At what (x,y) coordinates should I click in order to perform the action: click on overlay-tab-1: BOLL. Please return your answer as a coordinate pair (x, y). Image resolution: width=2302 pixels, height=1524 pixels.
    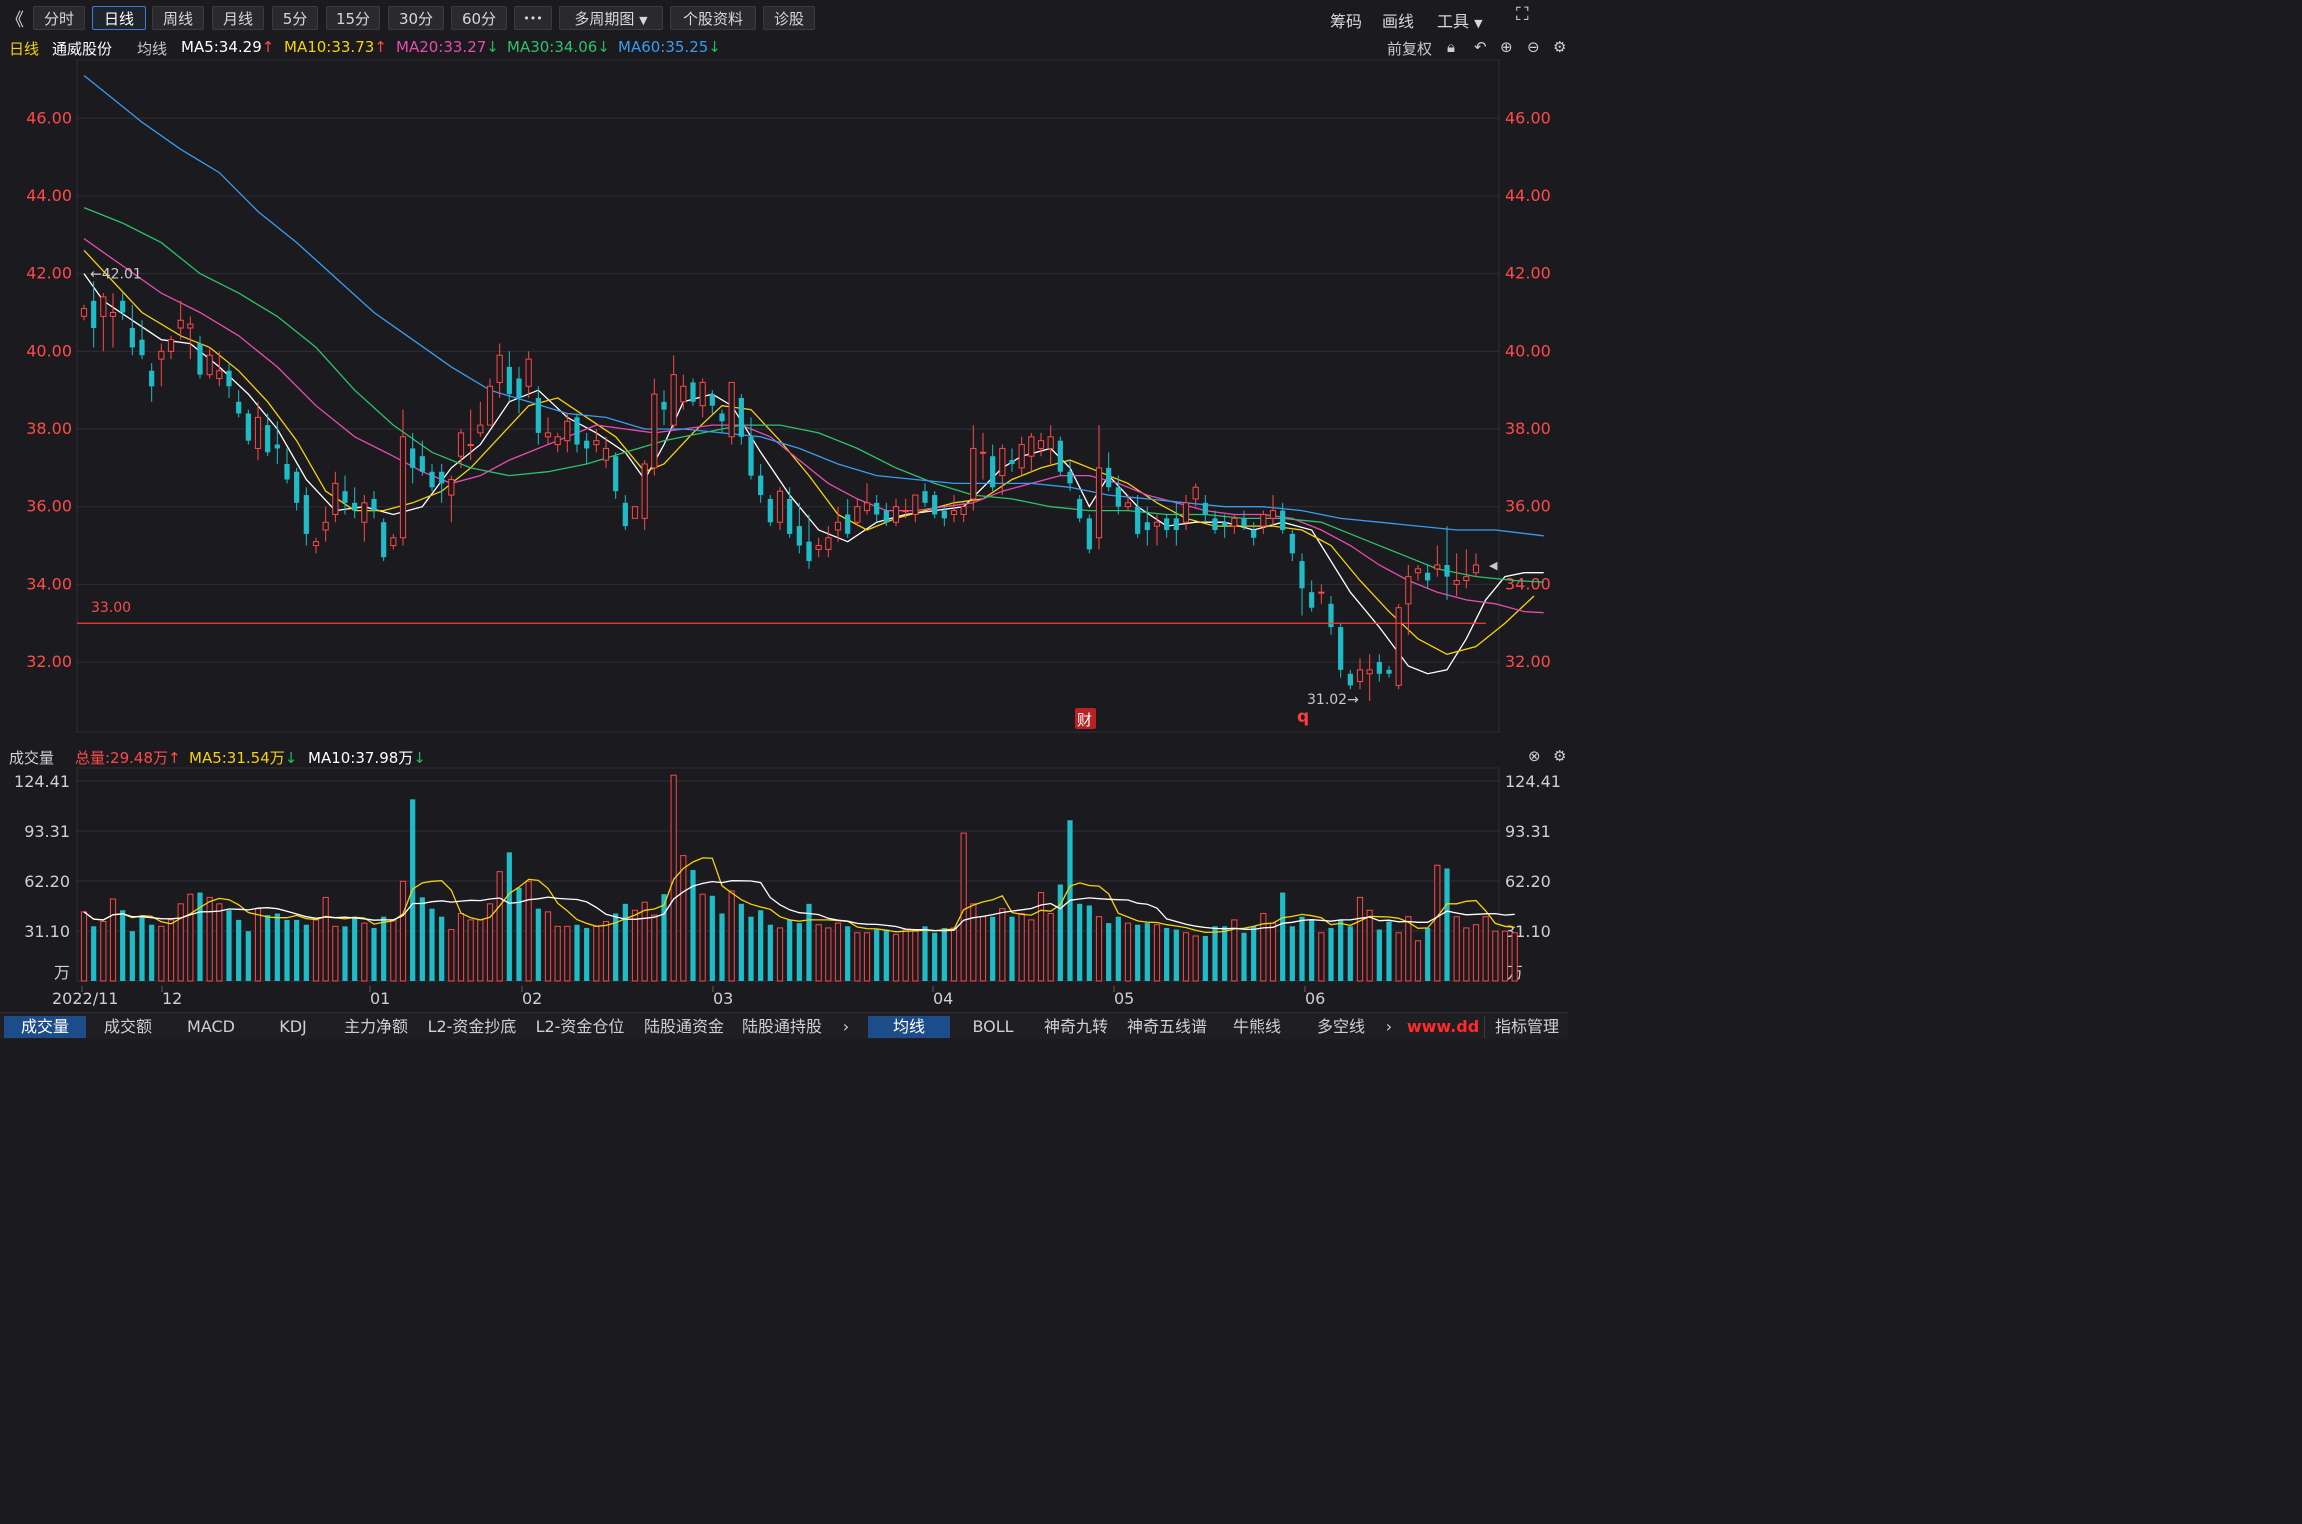
    Looking at the image, I should click on (993, 1026).